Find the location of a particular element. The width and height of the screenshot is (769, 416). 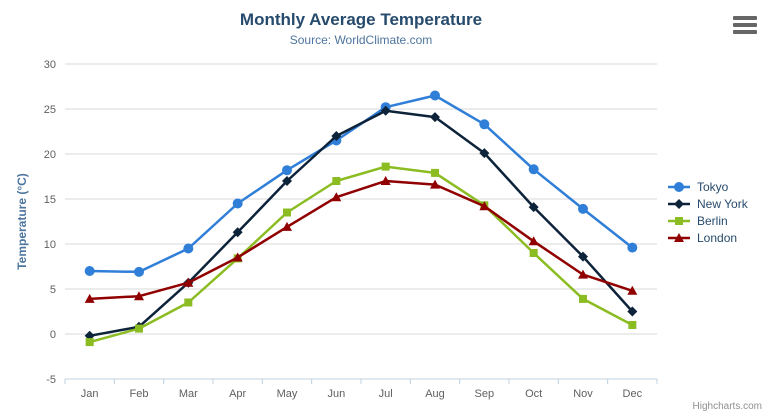

legend-marker-tokyo is located at coordinates (679, 186).